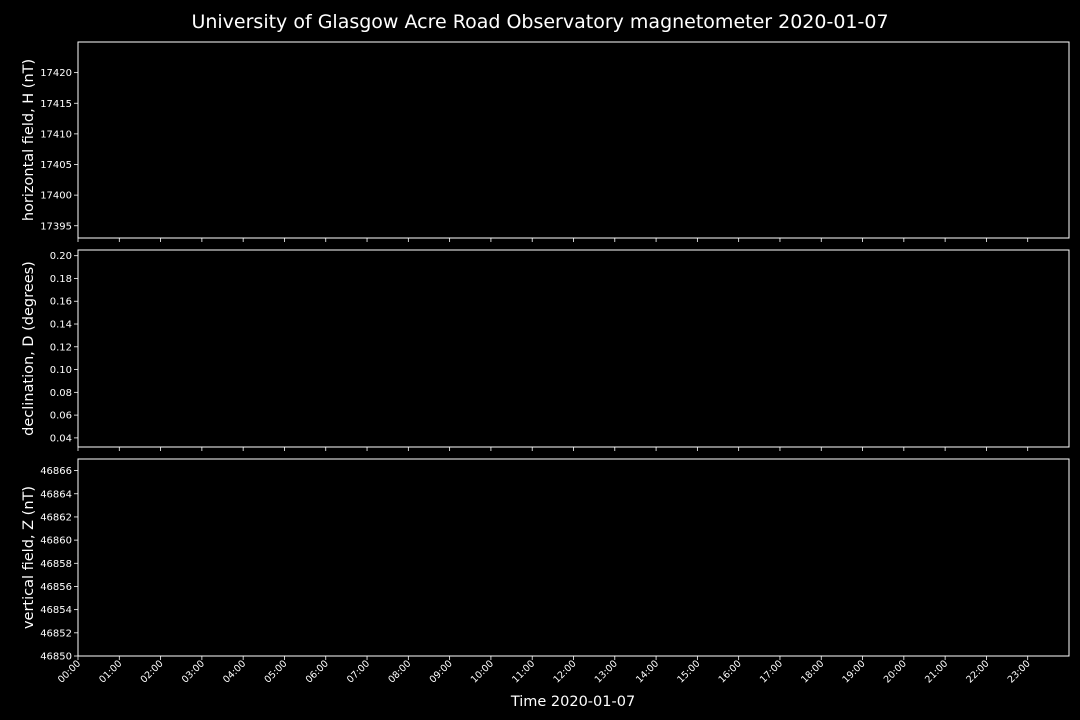  What do you see at coordinates (56, 471) in the screenshot?
I see `y-tick-label: 46866` at bounding box center [56, 471].